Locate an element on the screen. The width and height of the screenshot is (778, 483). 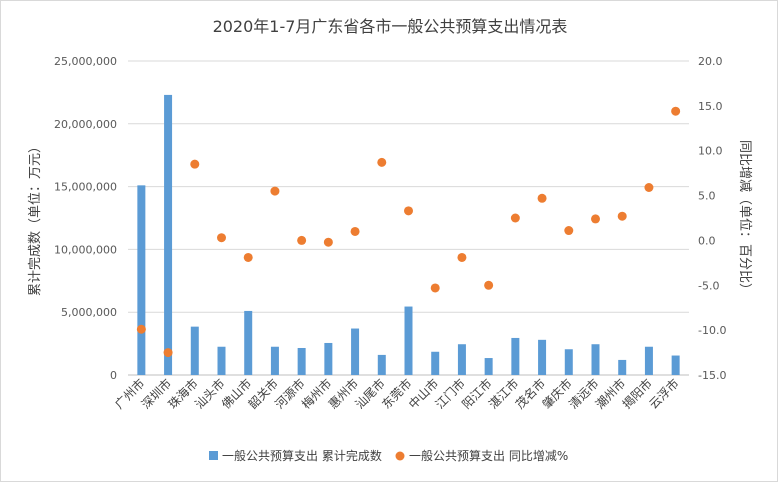
y2-tick-label: 20.0 is located at coordinates (710, 61).